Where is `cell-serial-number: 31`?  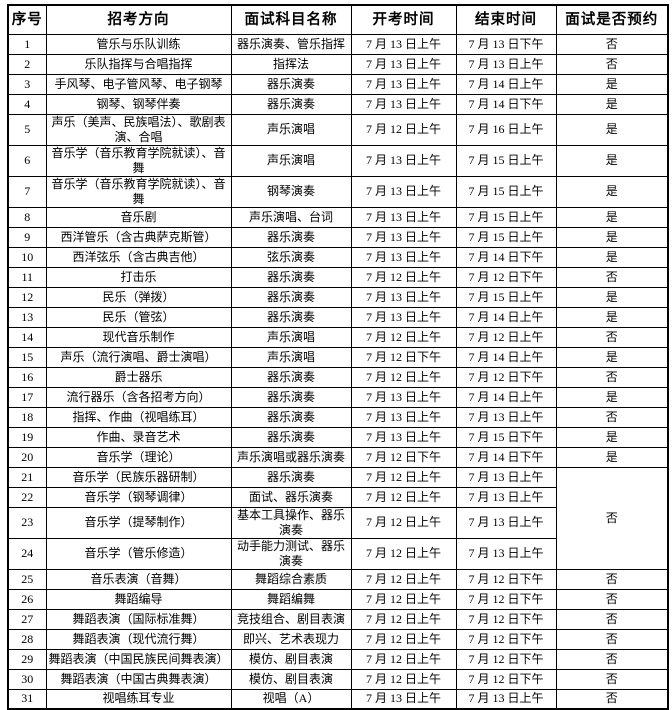
cell-serial-number: 31 is located at coordinates (27, 699).